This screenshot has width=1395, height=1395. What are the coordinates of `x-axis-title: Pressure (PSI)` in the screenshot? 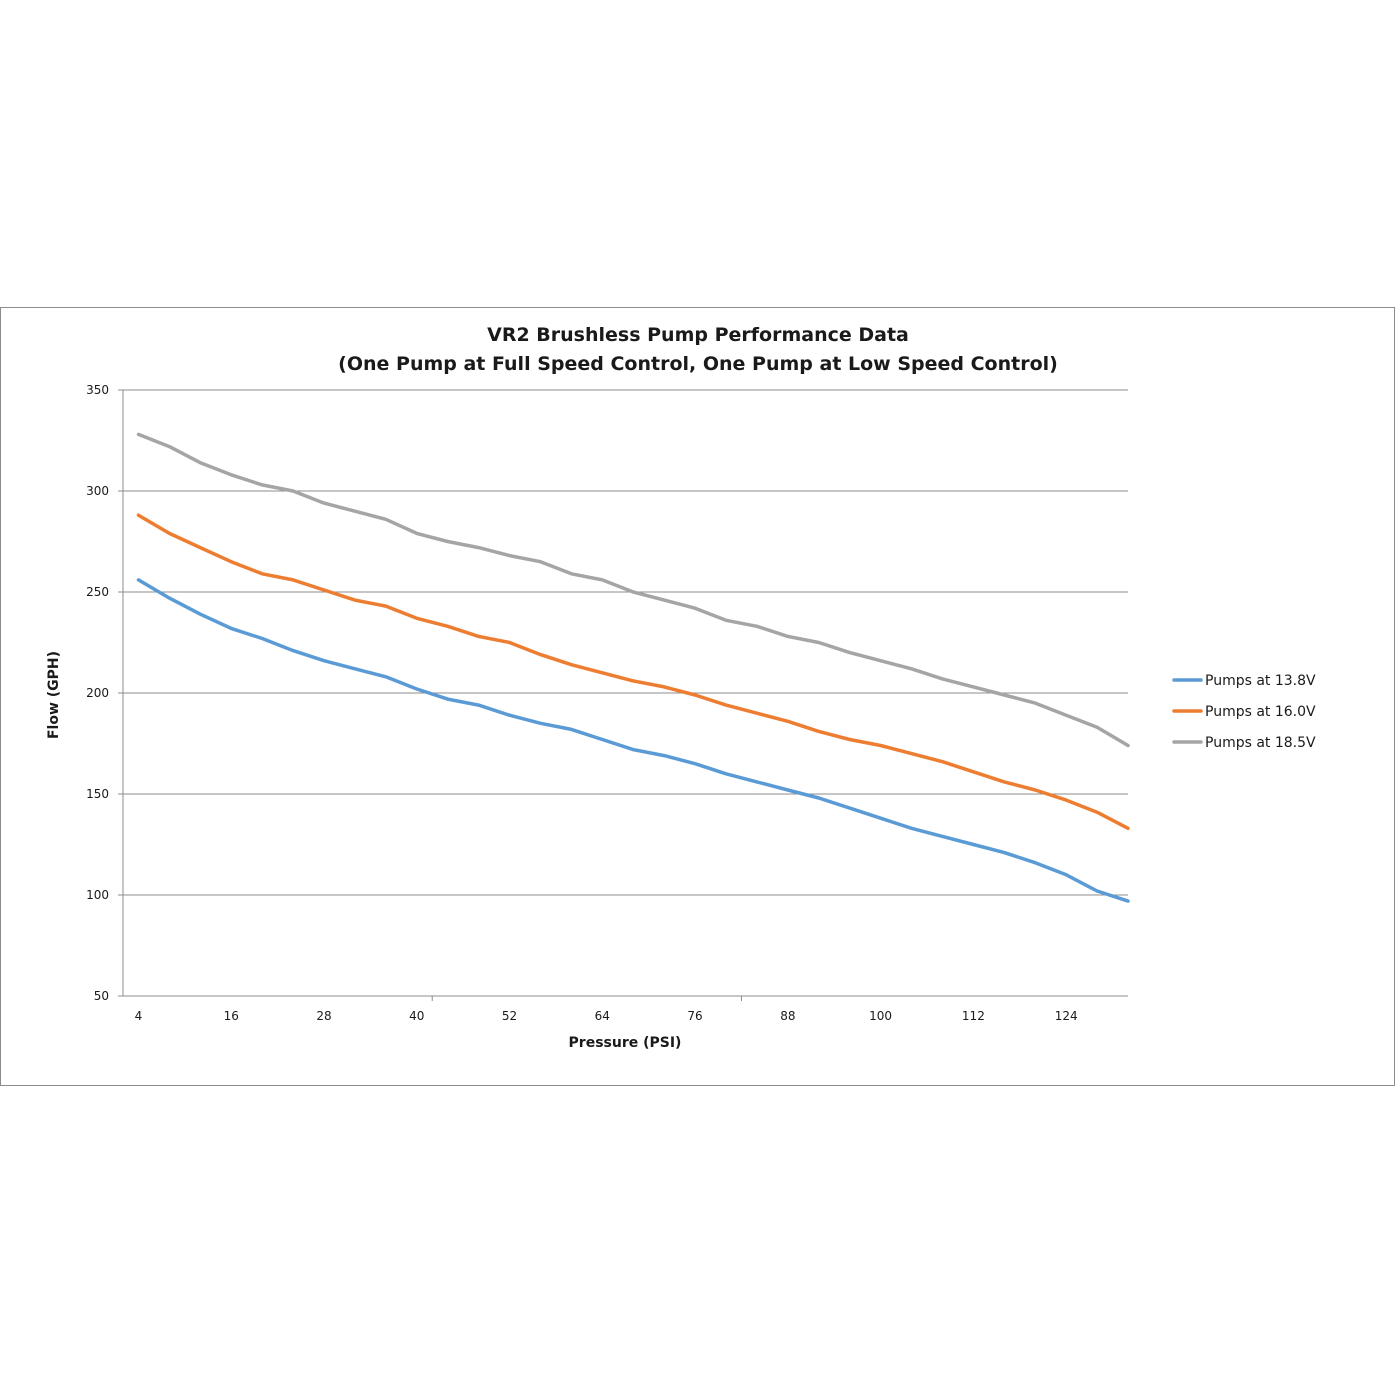 It's located at (625, 1043).